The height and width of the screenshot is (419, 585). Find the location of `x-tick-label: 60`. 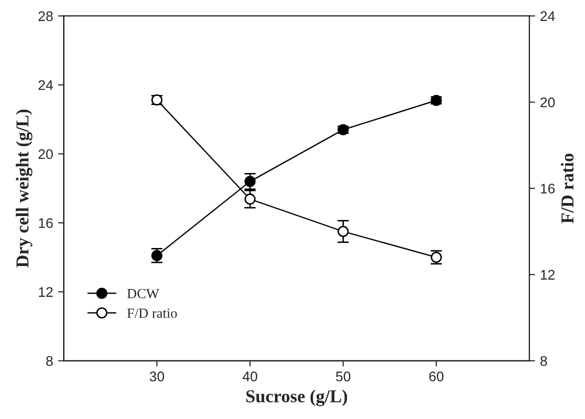

x-tick-label: 60 is located at coordinates (436, 377).